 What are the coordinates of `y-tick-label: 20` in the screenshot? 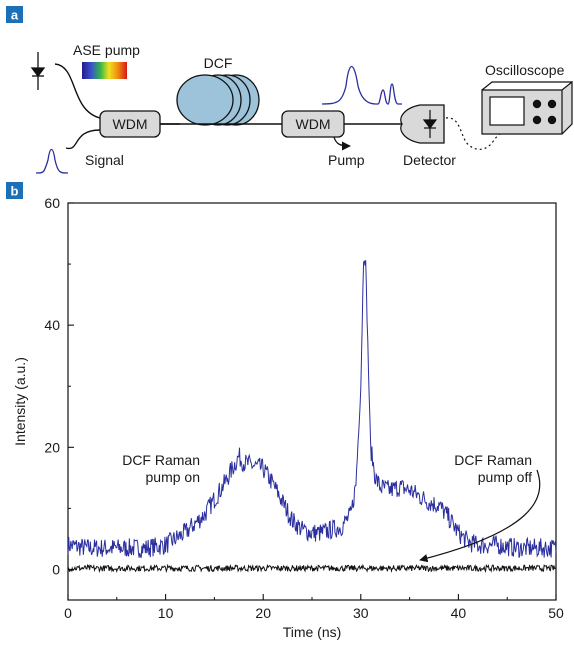 It's located at (52, 447).